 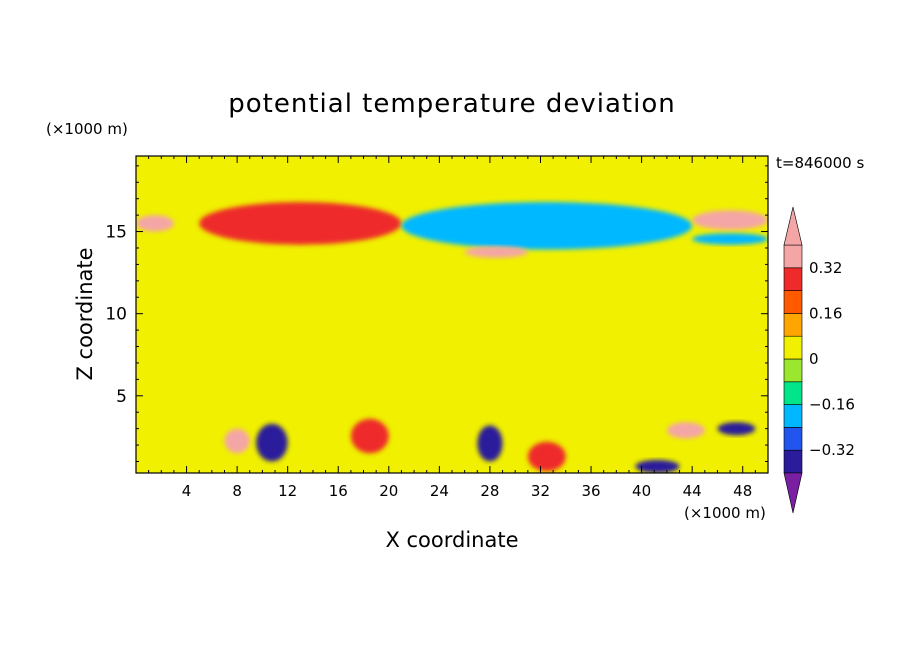 What do you see at coordinates (793, 493) in the screenshot?
I see `colorbar-min-triangle` at bounding box center [793, 493].